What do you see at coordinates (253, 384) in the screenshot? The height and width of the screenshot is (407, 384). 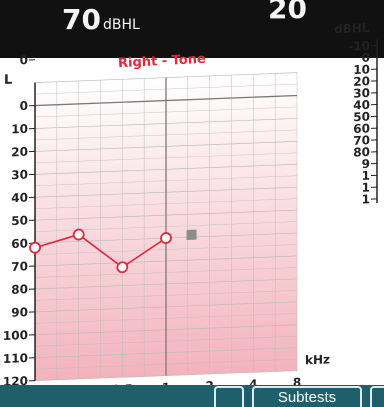 I see `x-tick-label: 4` at bounding box center [253, 384].